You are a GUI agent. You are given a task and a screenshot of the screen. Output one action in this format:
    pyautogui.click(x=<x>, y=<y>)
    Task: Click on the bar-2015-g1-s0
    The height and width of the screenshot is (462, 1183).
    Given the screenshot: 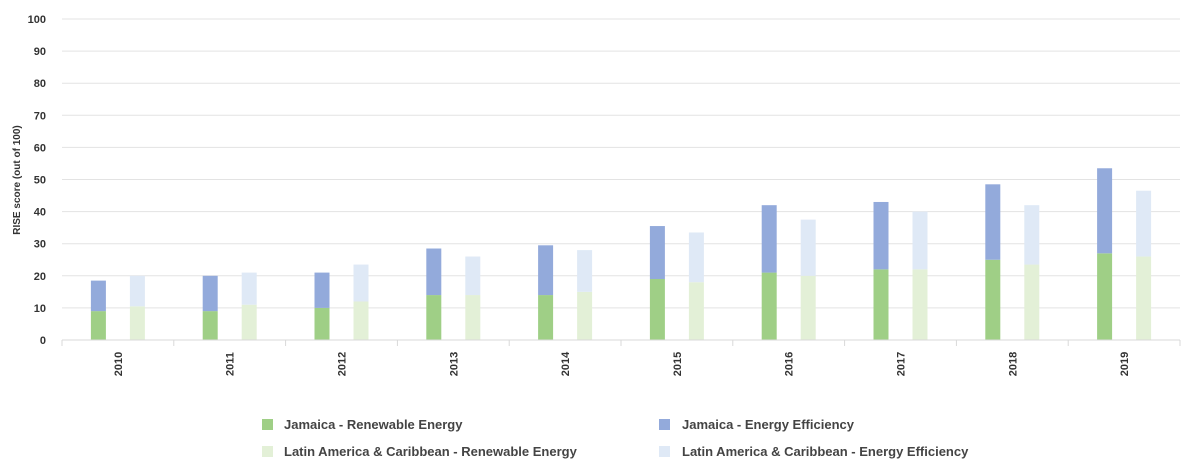 What is the action you would take?
    pyautogui.click(x=696, y=311)
    